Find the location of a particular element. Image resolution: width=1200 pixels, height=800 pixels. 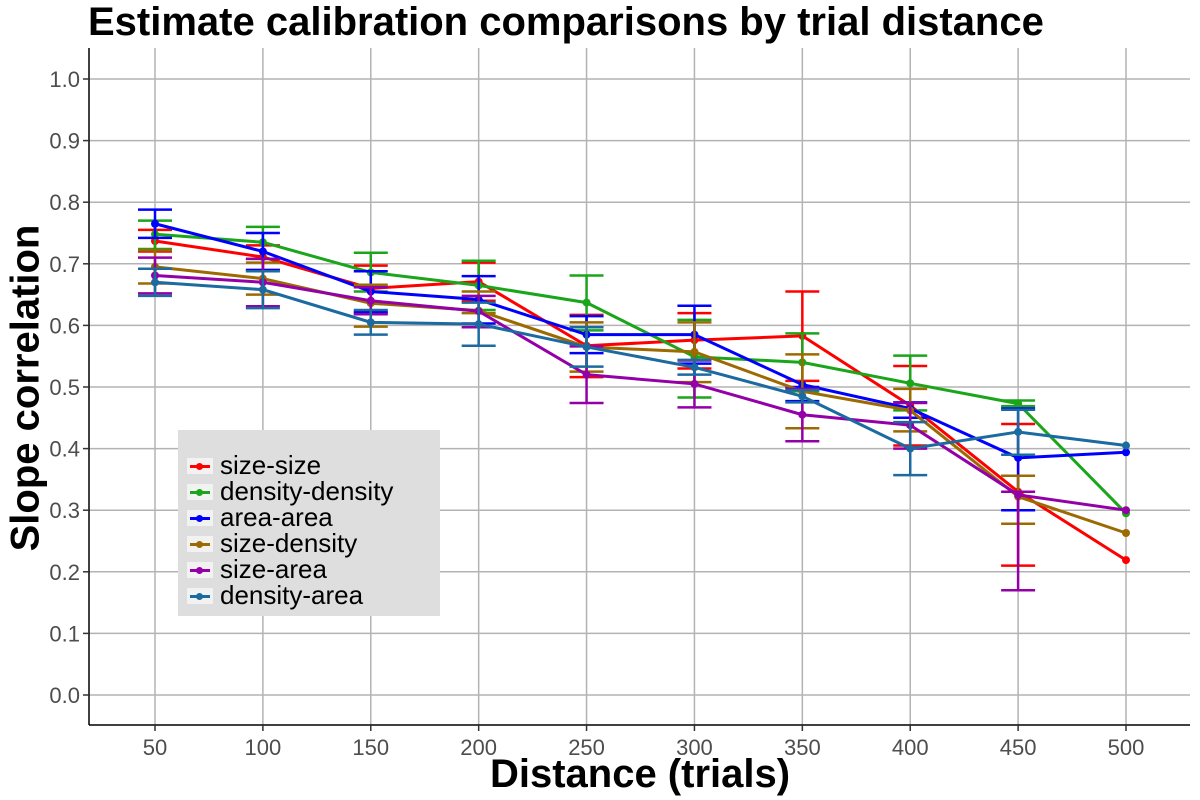

x-tick-labels: 50 100 150 200 250 300 350 400 450 500 is located at coordinates (644, 747).